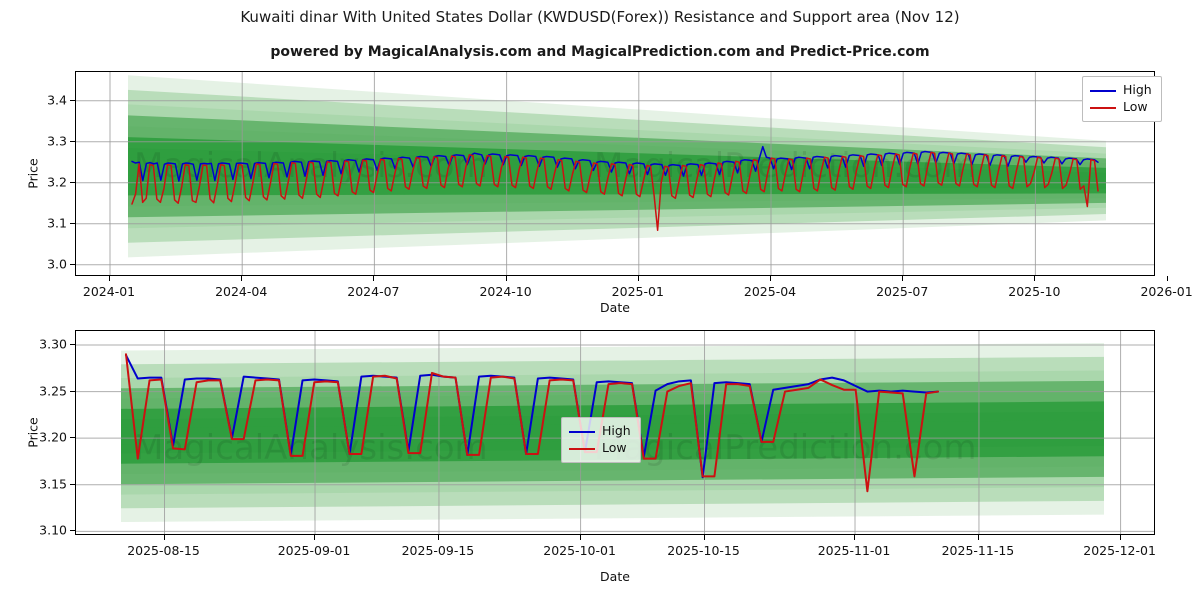 Image resolution: width=1200 pixels, height=600 pixels. What do you see at coordinates (163, 550) in the screenshot?
I see `x-axis-tick-label: 2025-08-15` at bounding box center [163, 550].